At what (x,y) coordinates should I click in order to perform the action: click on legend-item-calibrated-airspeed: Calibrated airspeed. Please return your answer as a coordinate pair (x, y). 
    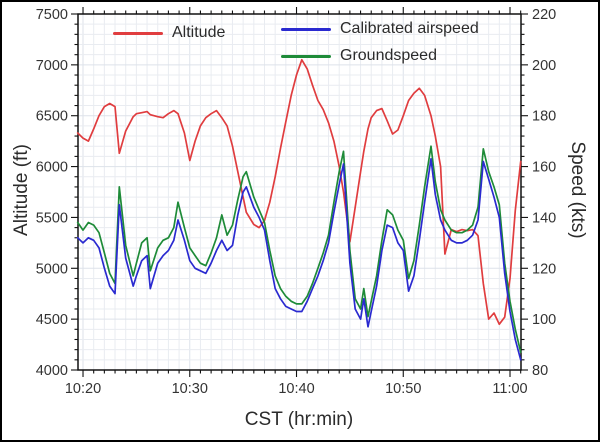
    Looking at the image, I should click on (380, 29).